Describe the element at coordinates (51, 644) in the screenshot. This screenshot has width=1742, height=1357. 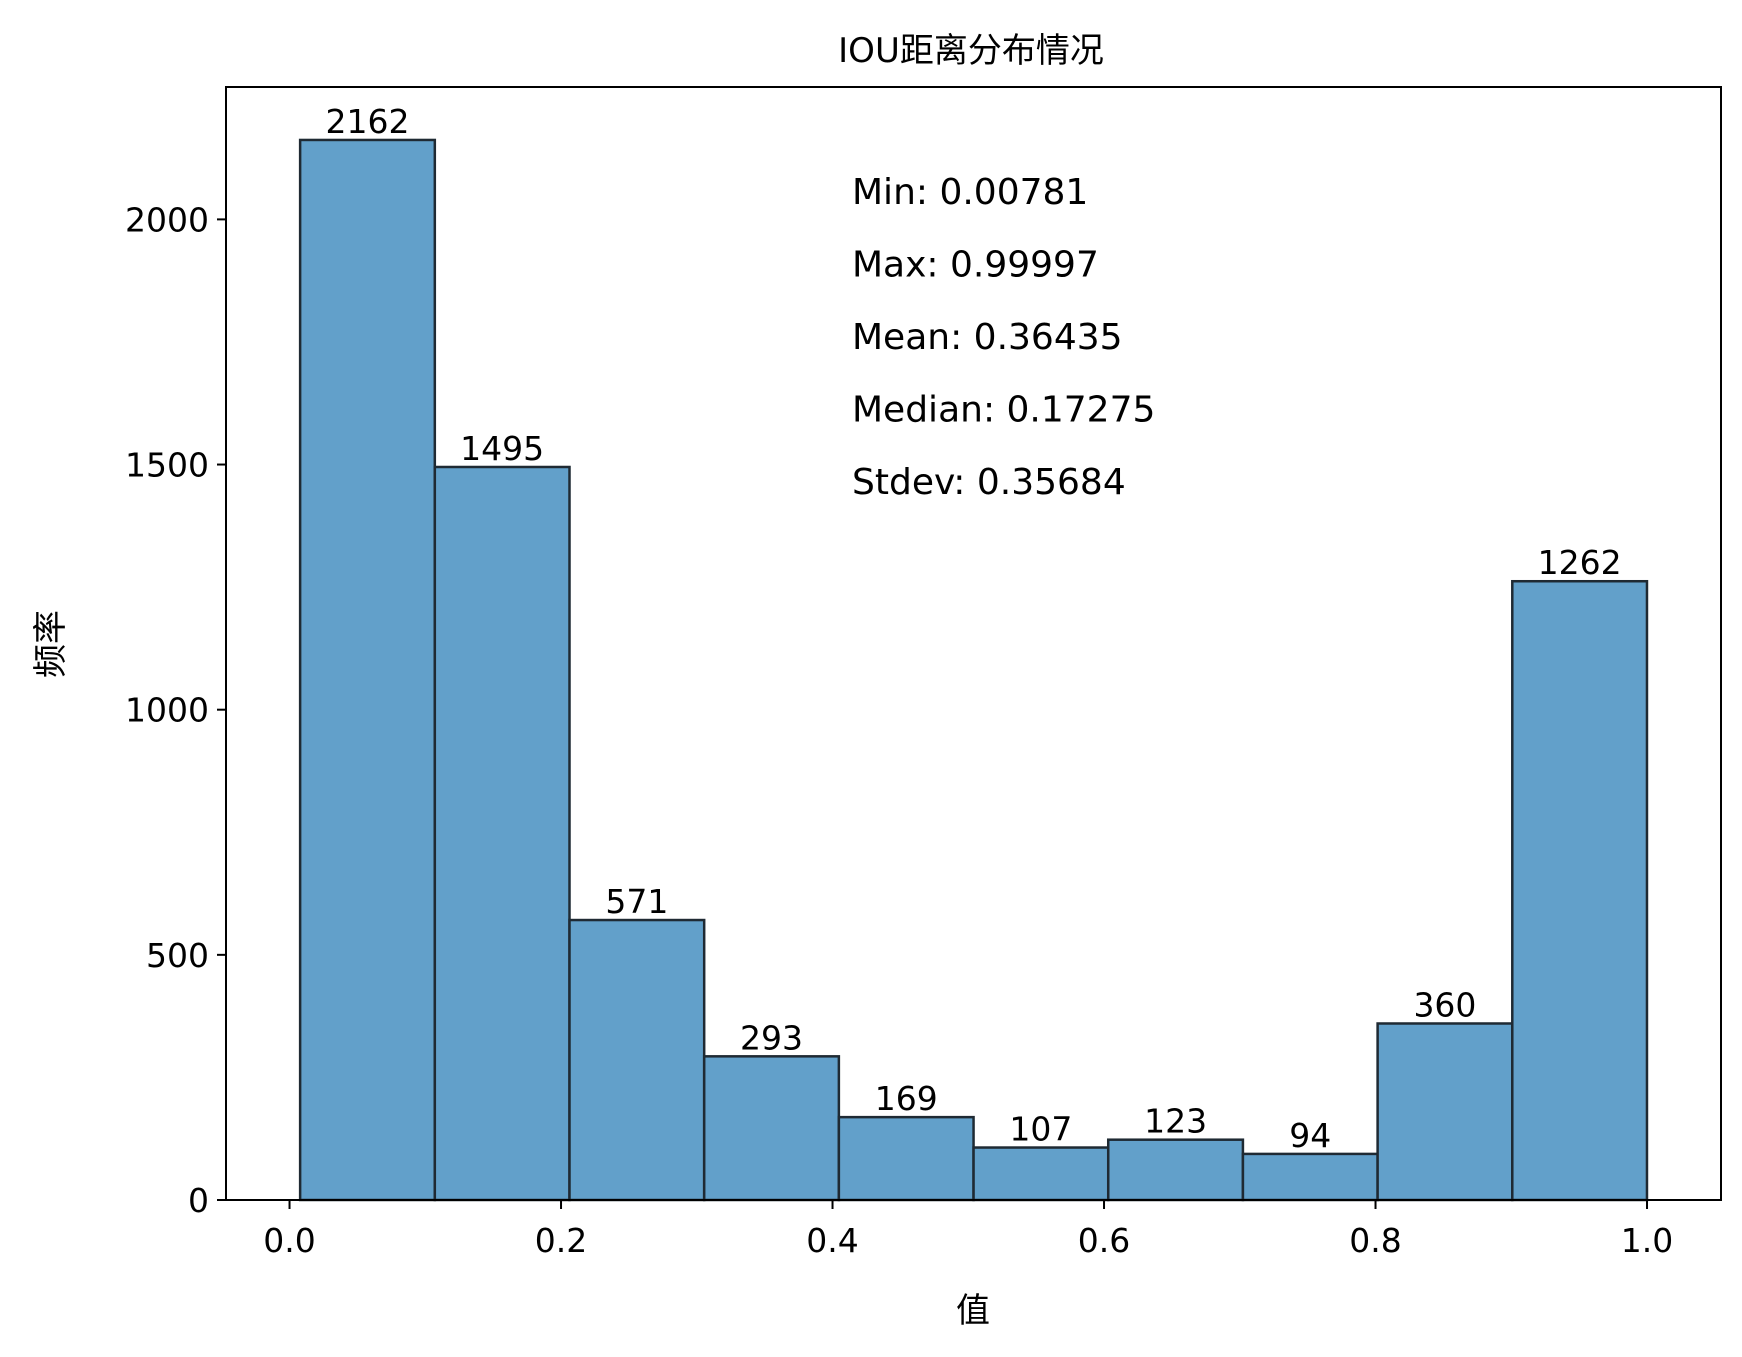
I see `y-axis-label: 频率` at that location.